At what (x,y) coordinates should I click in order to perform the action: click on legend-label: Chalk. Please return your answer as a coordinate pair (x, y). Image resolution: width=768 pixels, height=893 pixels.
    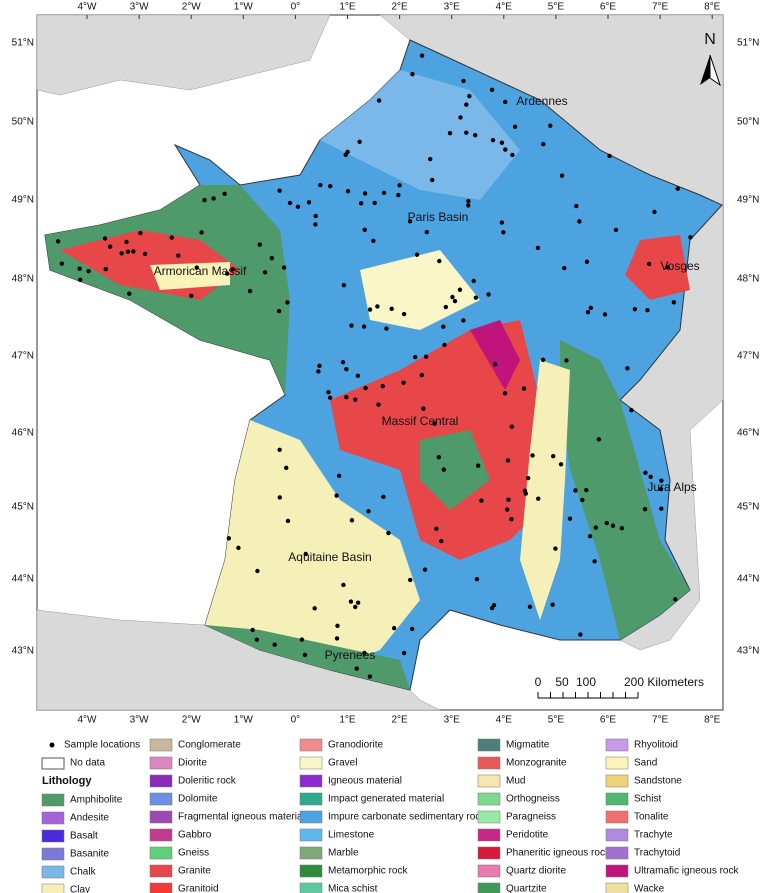
    Looking at the image, I should click on (83, 872).